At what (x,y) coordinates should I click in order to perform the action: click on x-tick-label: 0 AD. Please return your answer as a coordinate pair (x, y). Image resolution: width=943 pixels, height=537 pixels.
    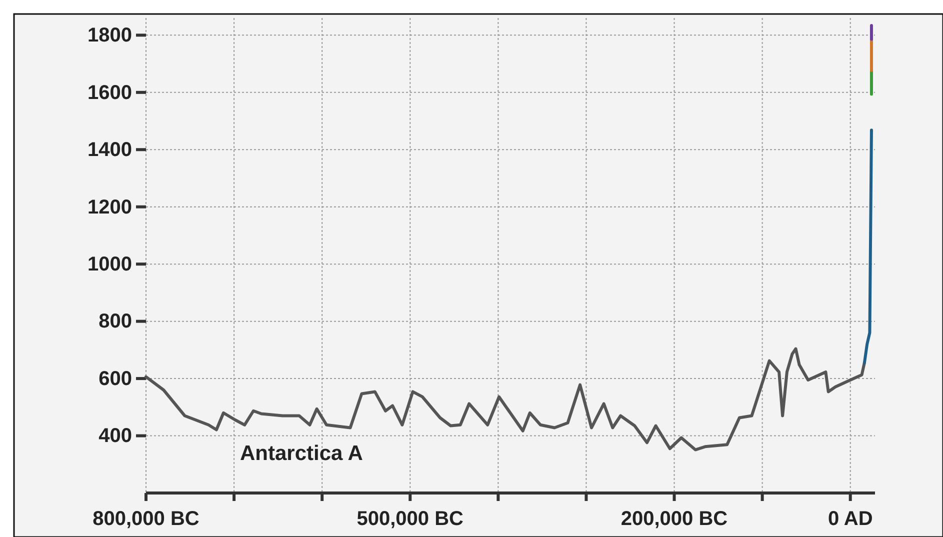
    Looking at the image, I should click on (850, 519).